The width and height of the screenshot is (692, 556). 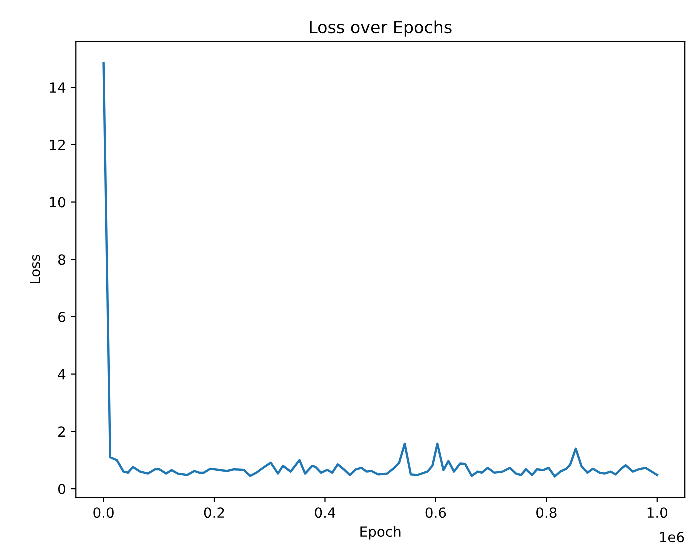 I want to click on y-tick-label: 6, so click(x=62, y=317).